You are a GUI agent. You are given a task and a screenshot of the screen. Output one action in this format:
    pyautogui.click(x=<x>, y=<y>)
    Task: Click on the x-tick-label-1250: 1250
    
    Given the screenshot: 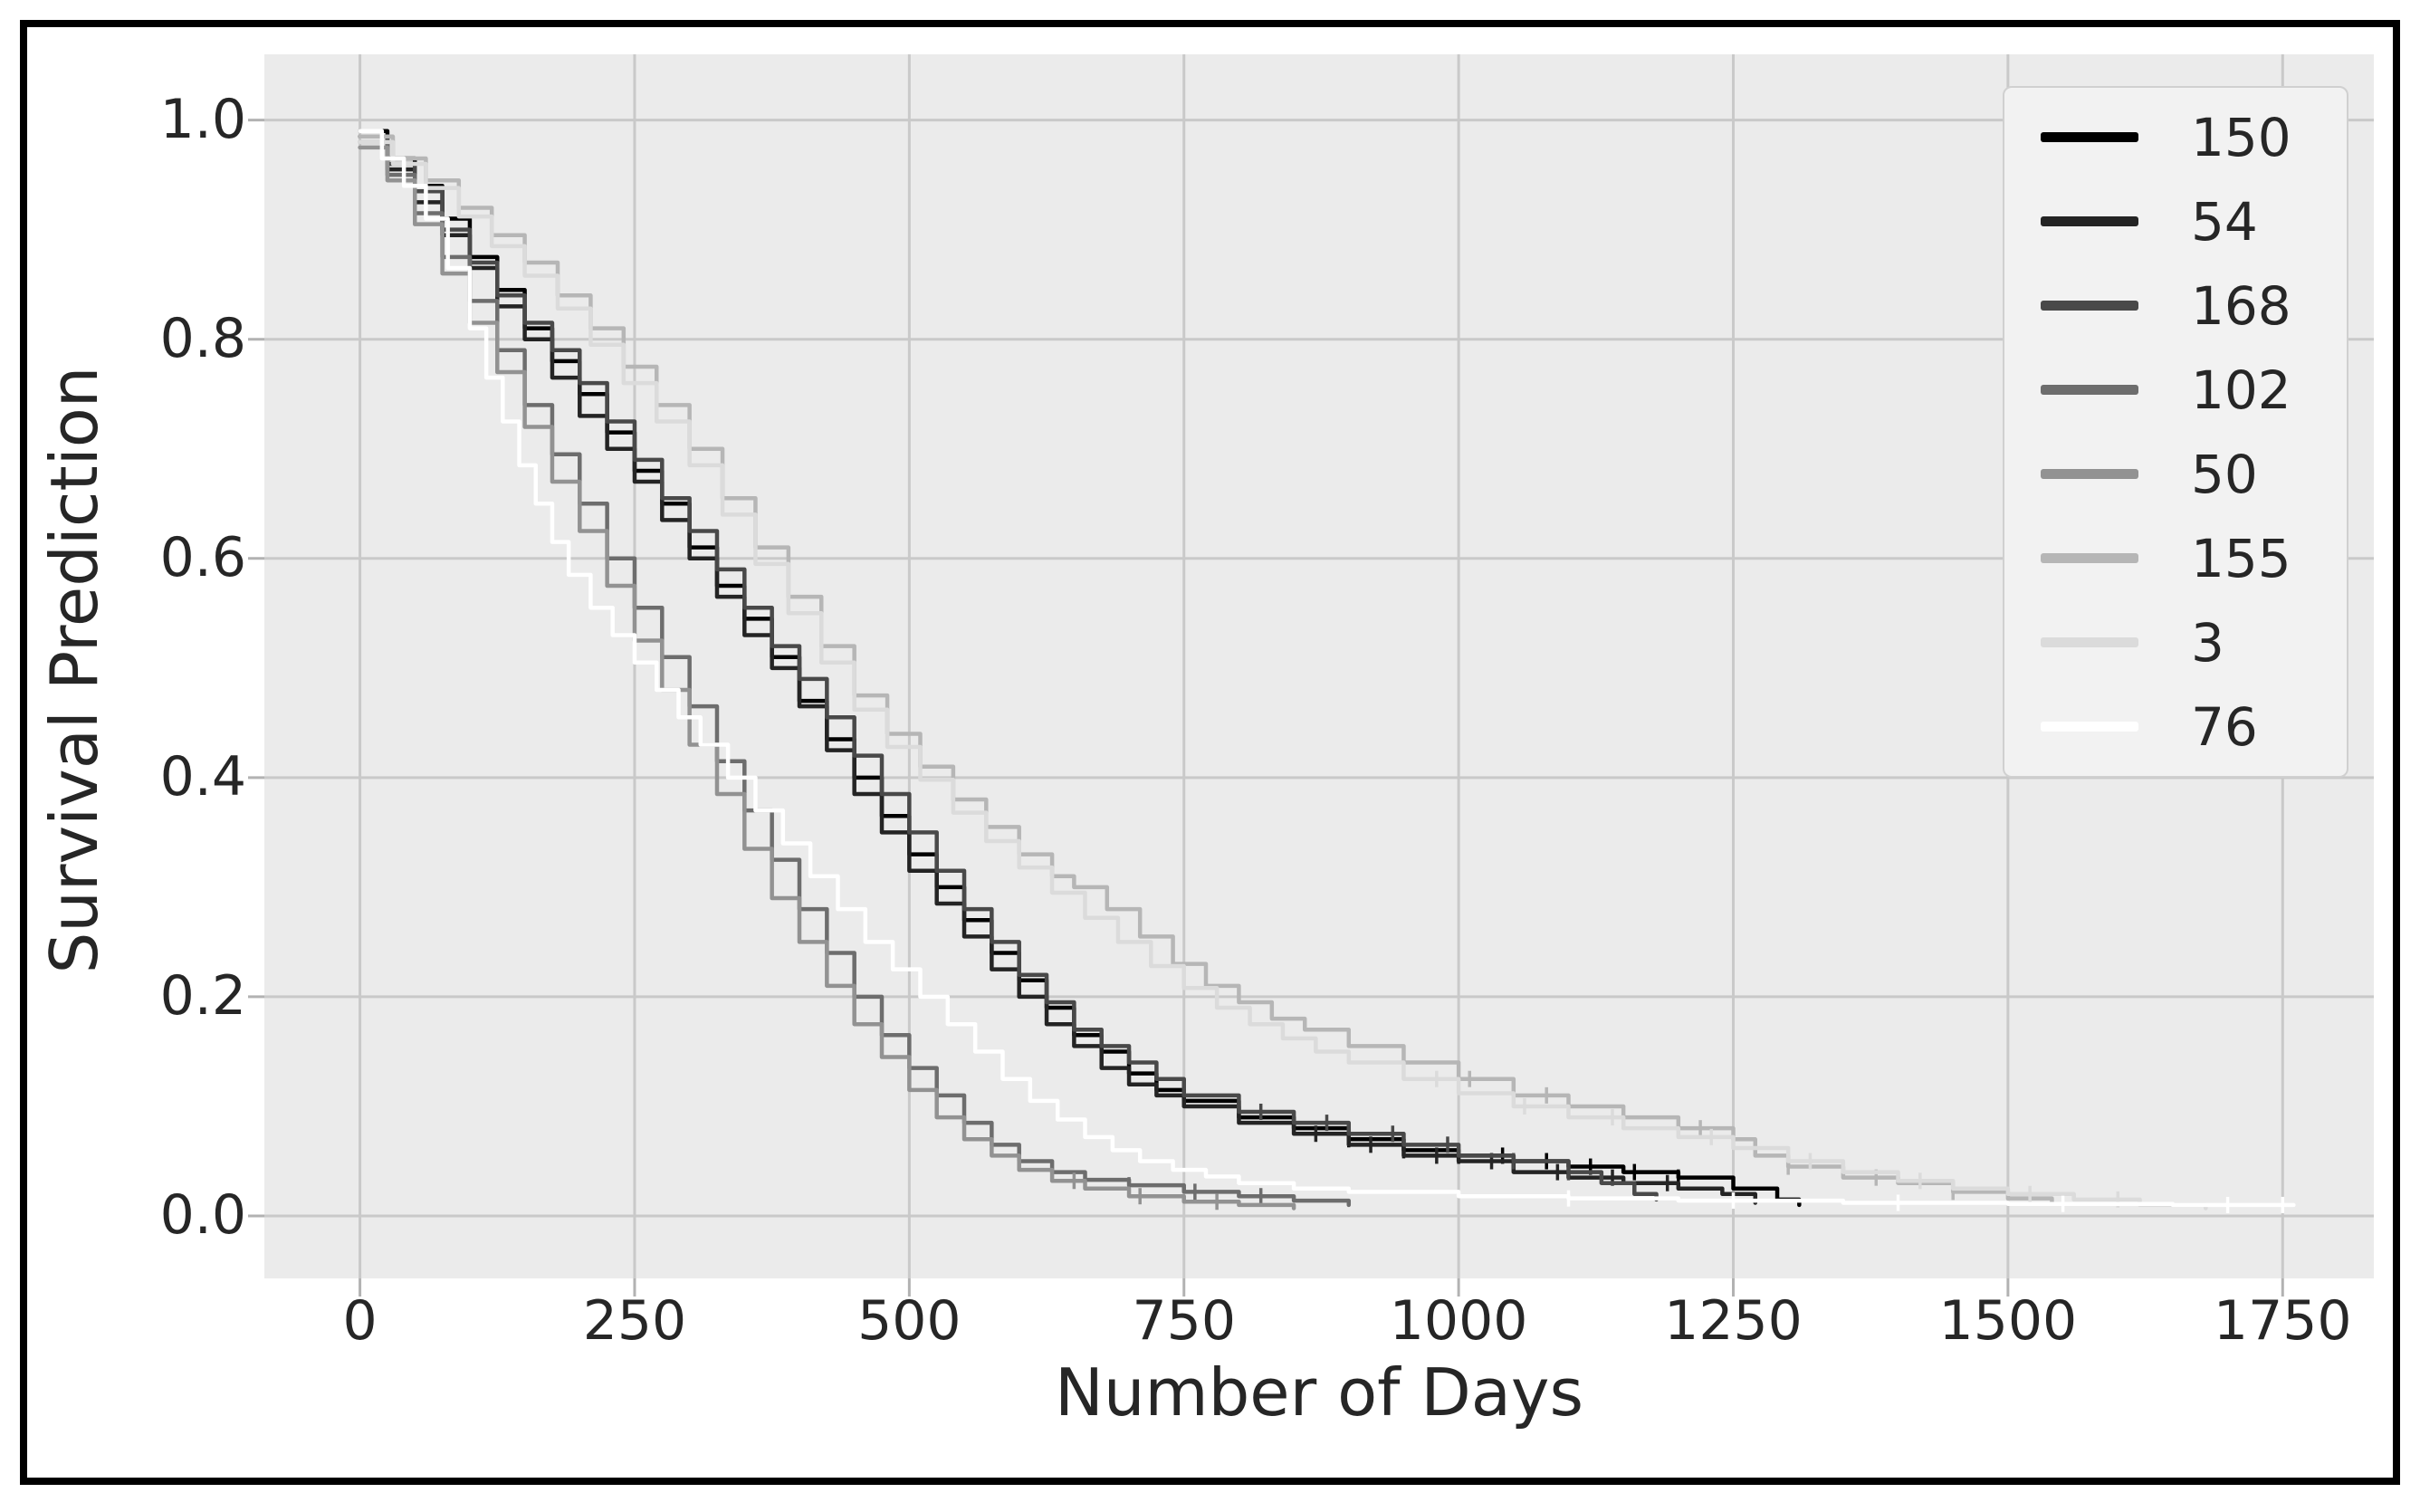 What is the action you would take?
    pyautogui.click(x=1733, y=1321)
    